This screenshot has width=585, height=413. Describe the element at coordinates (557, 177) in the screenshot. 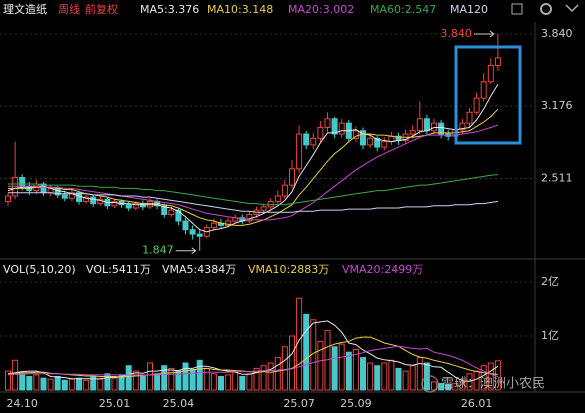

I see `y-tick-label: 2.511` at that location.